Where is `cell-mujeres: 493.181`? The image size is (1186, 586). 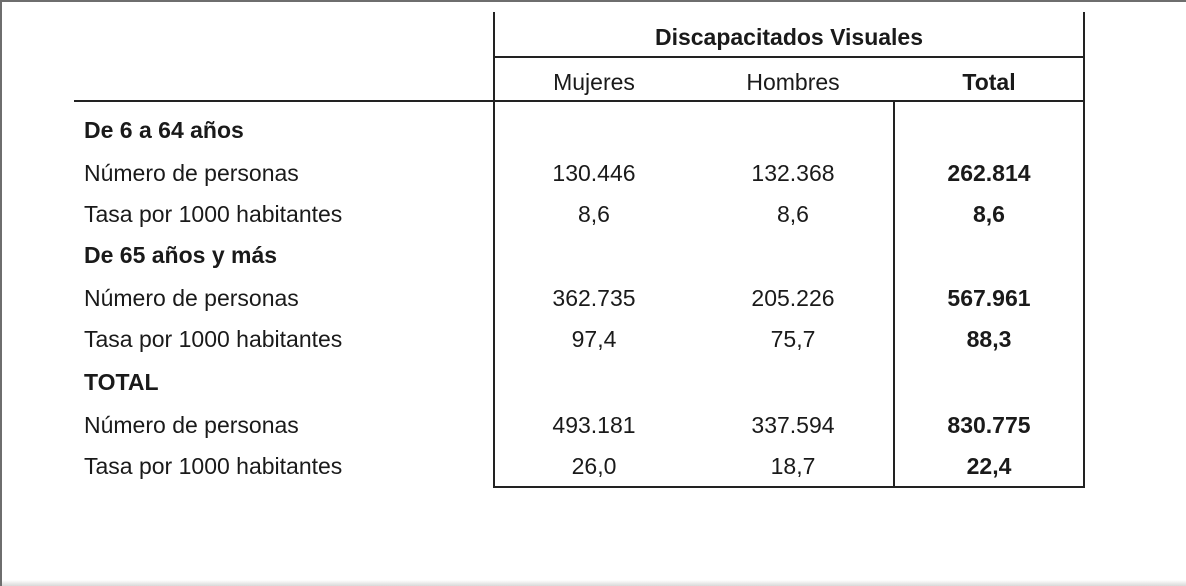
cell-mujeres: 493.181 is located at coordinates (594, 425).